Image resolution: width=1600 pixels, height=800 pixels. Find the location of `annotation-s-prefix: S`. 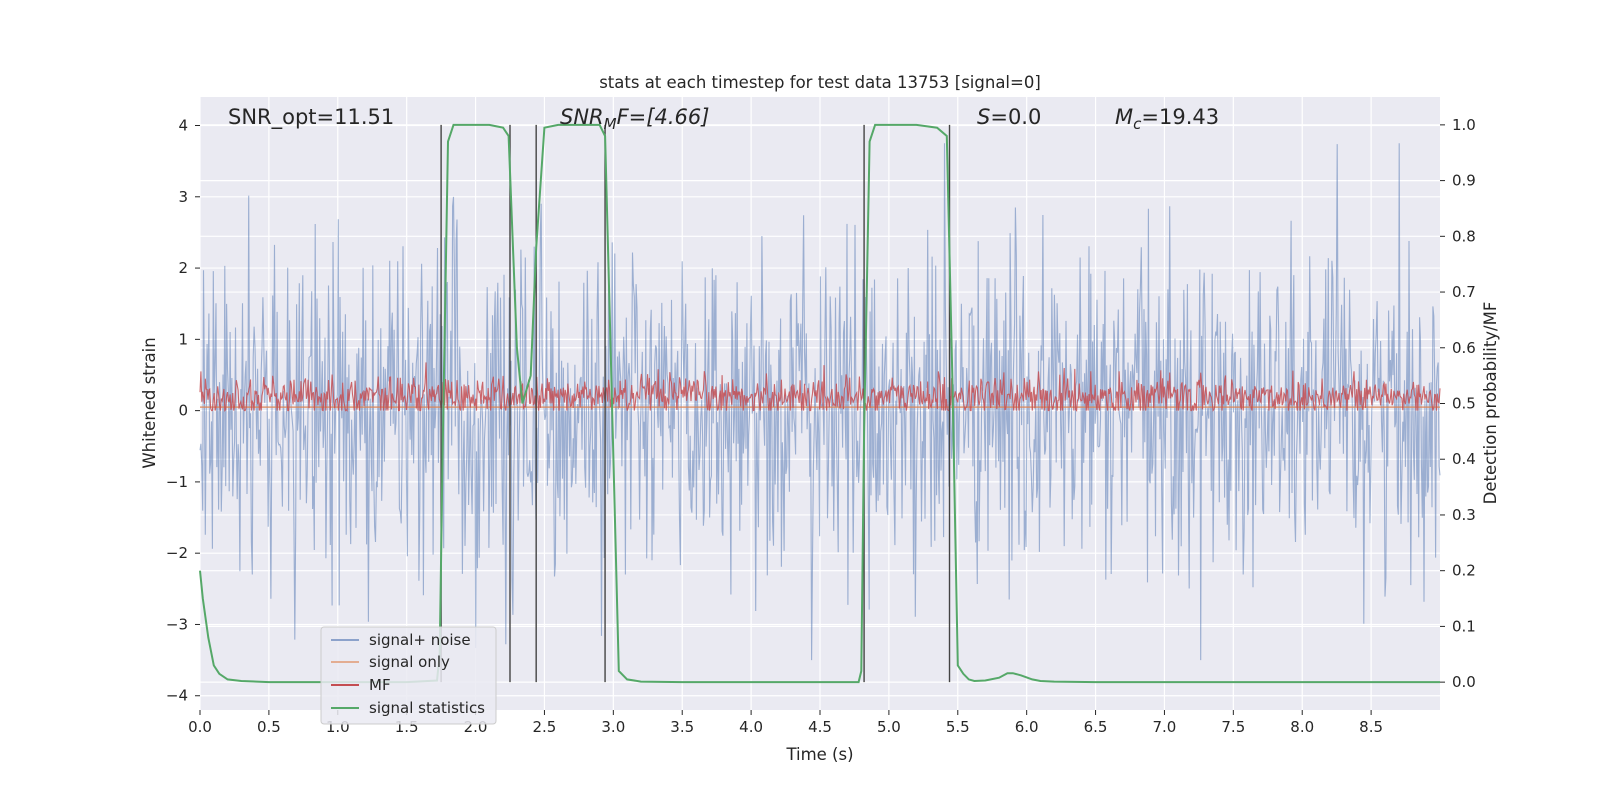

annotation-s-prefix: S is located at coordinates (983, 117).